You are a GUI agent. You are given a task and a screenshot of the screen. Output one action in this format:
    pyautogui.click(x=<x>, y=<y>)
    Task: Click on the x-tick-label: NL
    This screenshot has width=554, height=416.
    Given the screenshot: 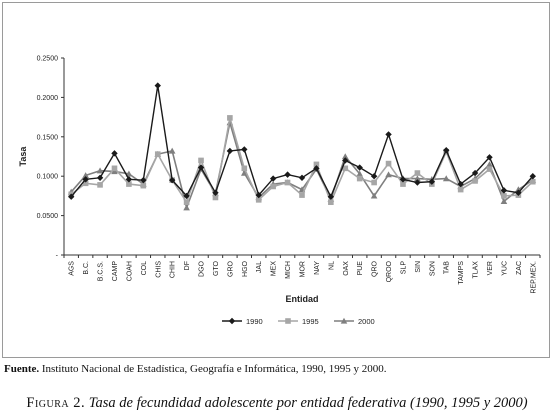 What is the action you would take?
    pyautogui.click(x=331, y=265)
    